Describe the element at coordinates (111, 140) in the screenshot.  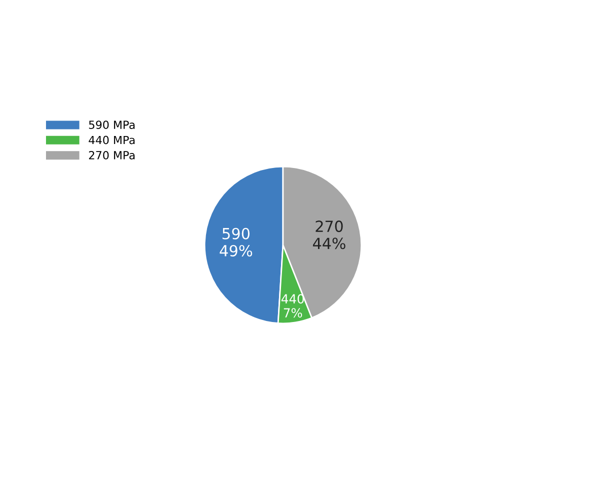
I see `legend-label: 440 MPa` at that location.